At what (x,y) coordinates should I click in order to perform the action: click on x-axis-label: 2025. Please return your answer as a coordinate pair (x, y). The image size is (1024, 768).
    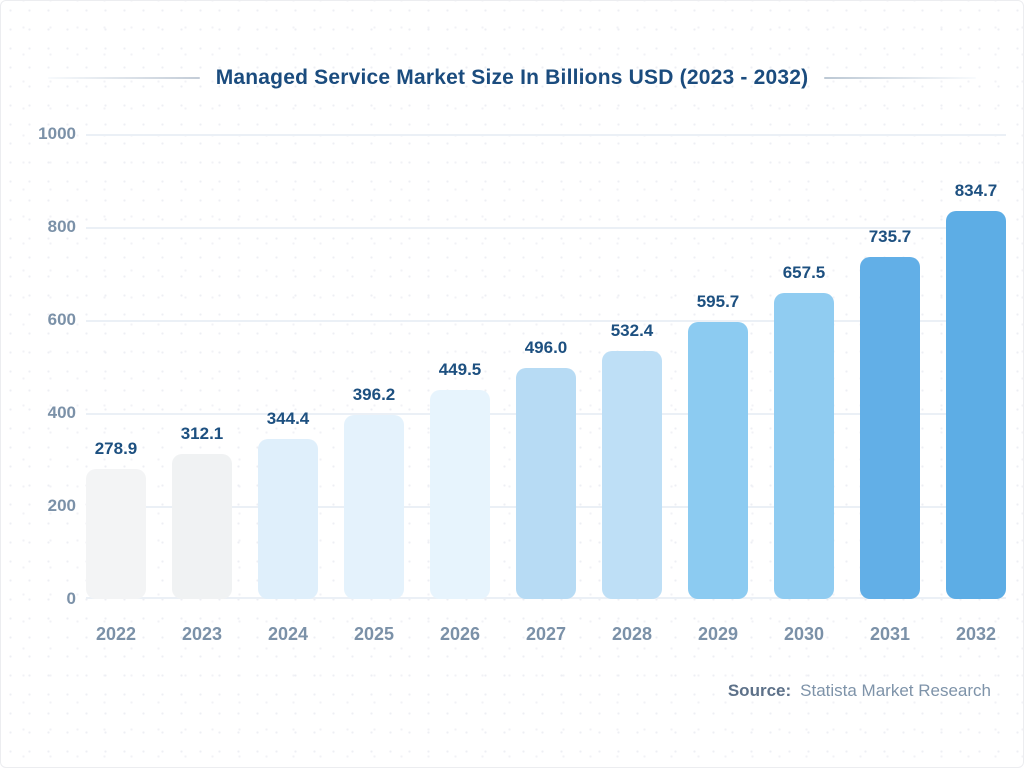
    Looking at the image, I should click on (374, 634).